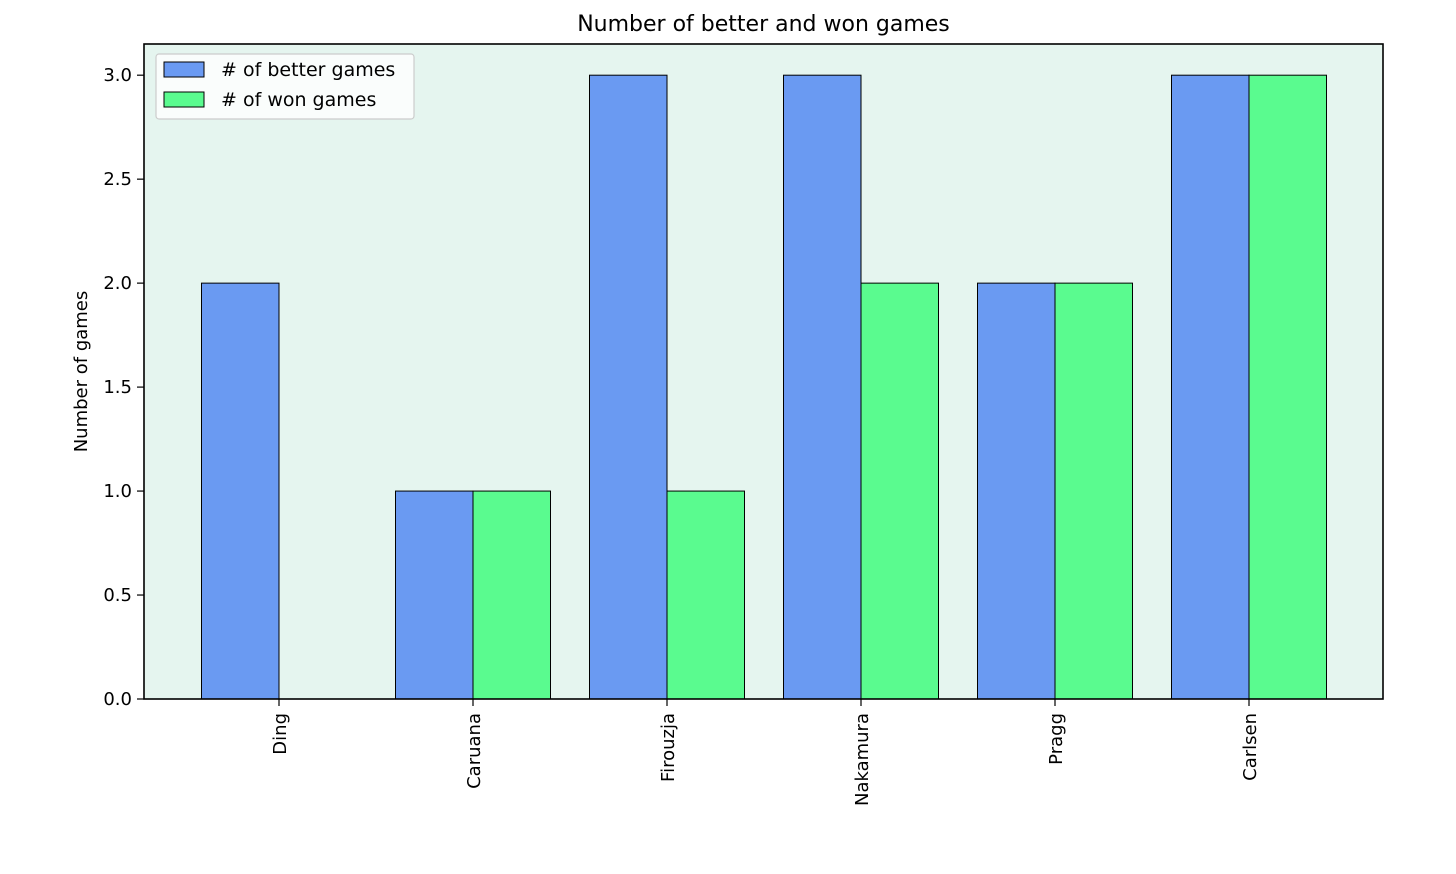 This screenshot has height=874, width=1456. Describe the element at coordinates (280, 734) in the screenshot. I see `x-tick-label: Ding` at that location.